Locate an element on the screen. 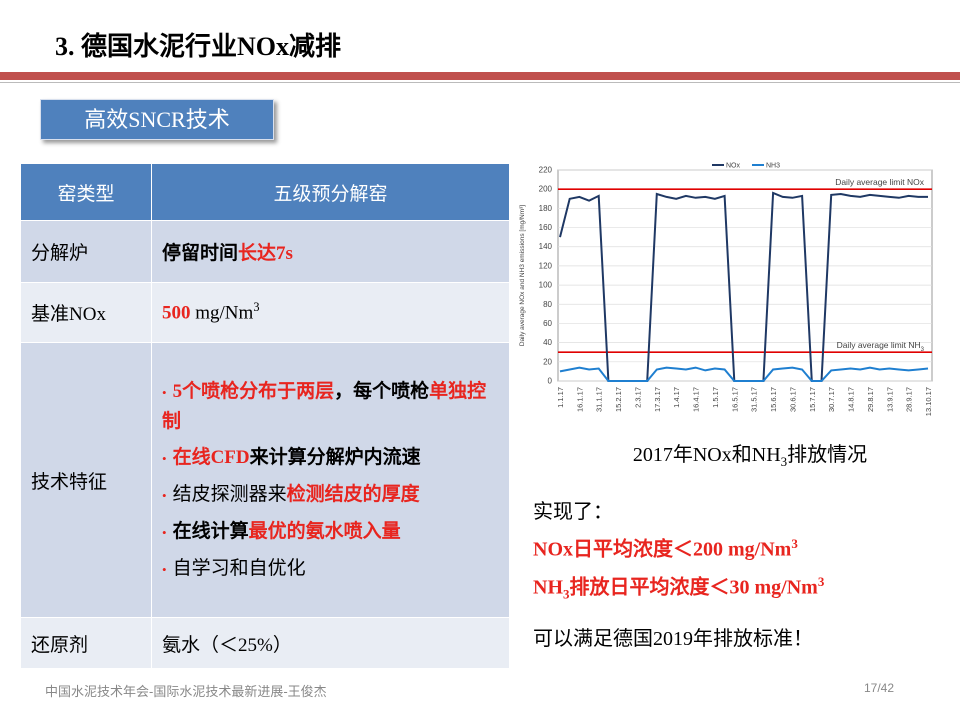 The width and height of the screenshot is (960, 720). y-tick-label: 160 is located at coordinates (546, 227).